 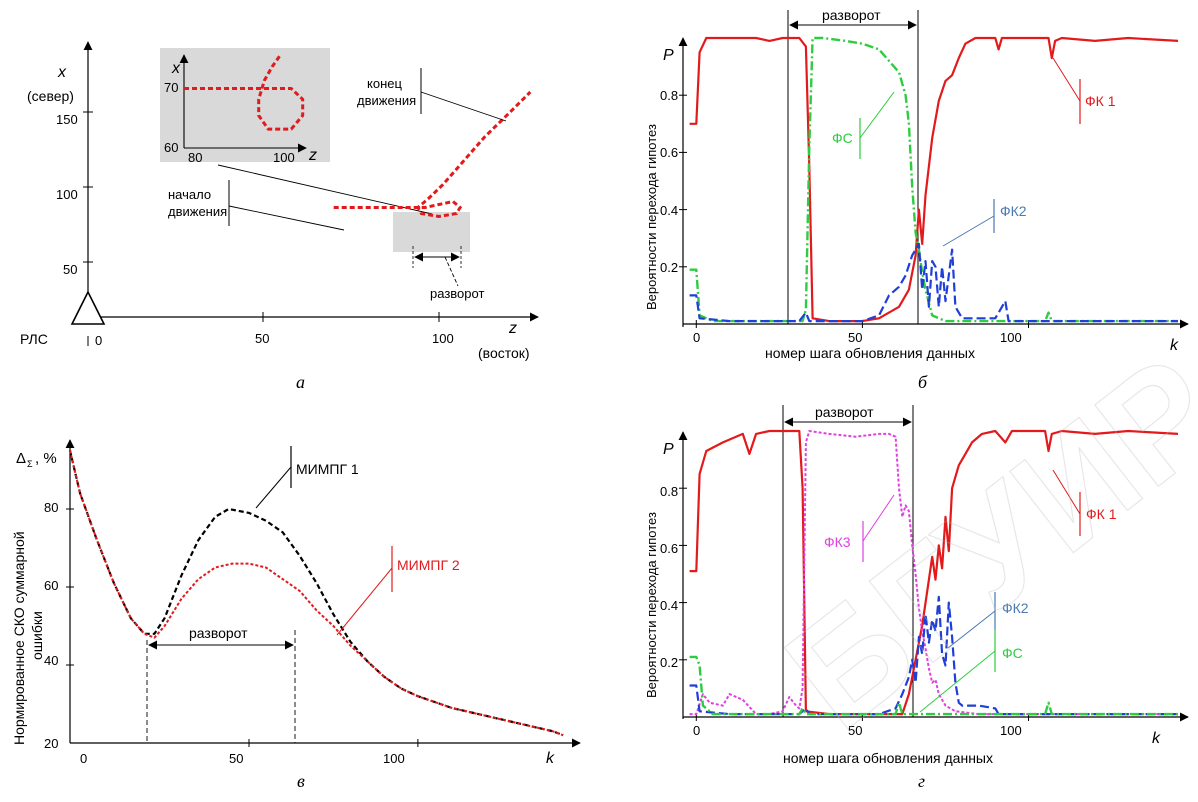 What do you see at coordinates (312, 155) in the screenshot?
I see `inset-z-label: z` at bounding box center [312, 155].